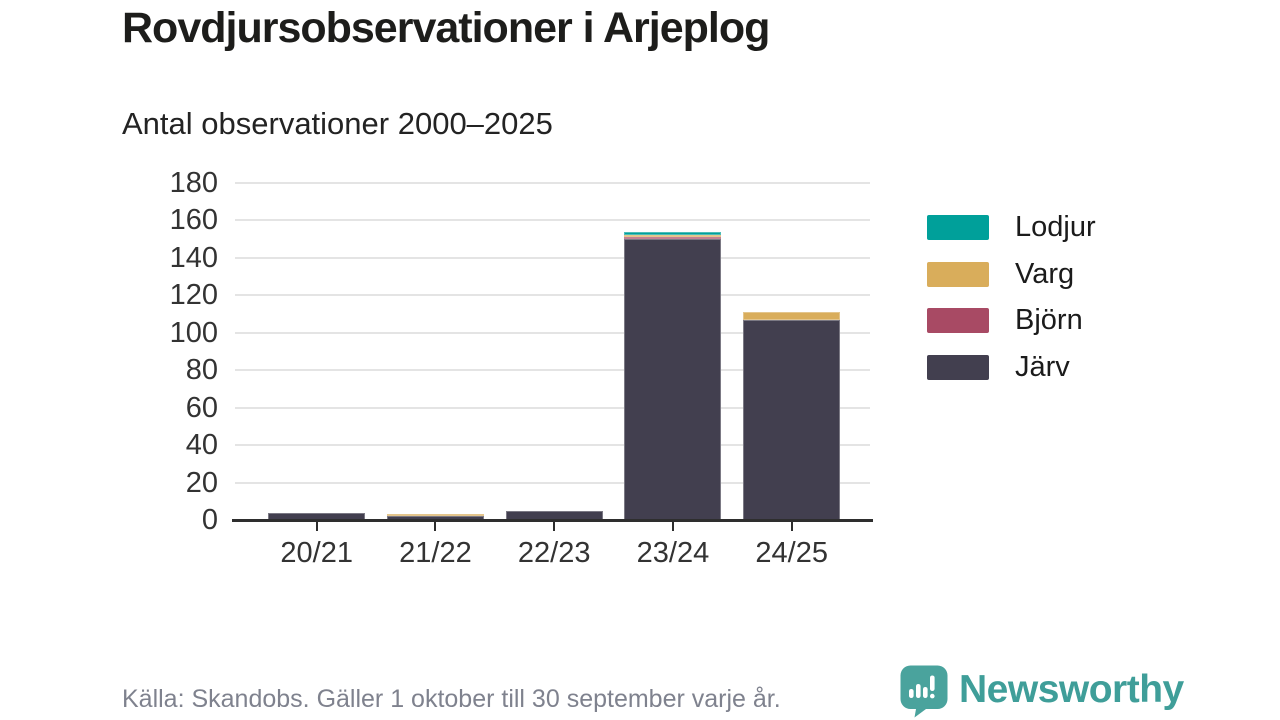 This screenshot has height=720, width=1280. Describe the element at coordinates (1045, 273) in the screenshot. I see `legend-label-Varg: Varg` at that location.